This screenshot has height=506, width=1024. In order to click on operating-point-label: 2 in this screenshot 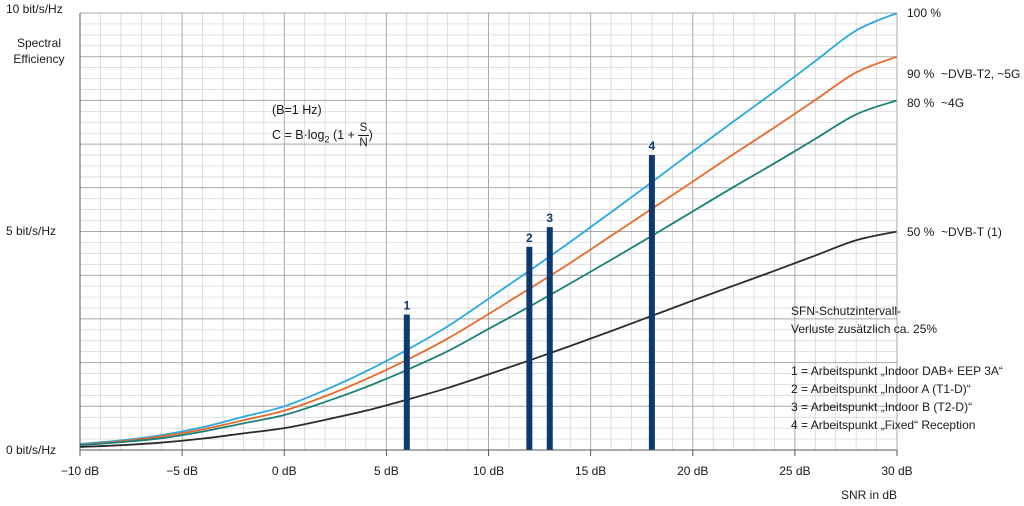, I will do `click(529, 238)`.